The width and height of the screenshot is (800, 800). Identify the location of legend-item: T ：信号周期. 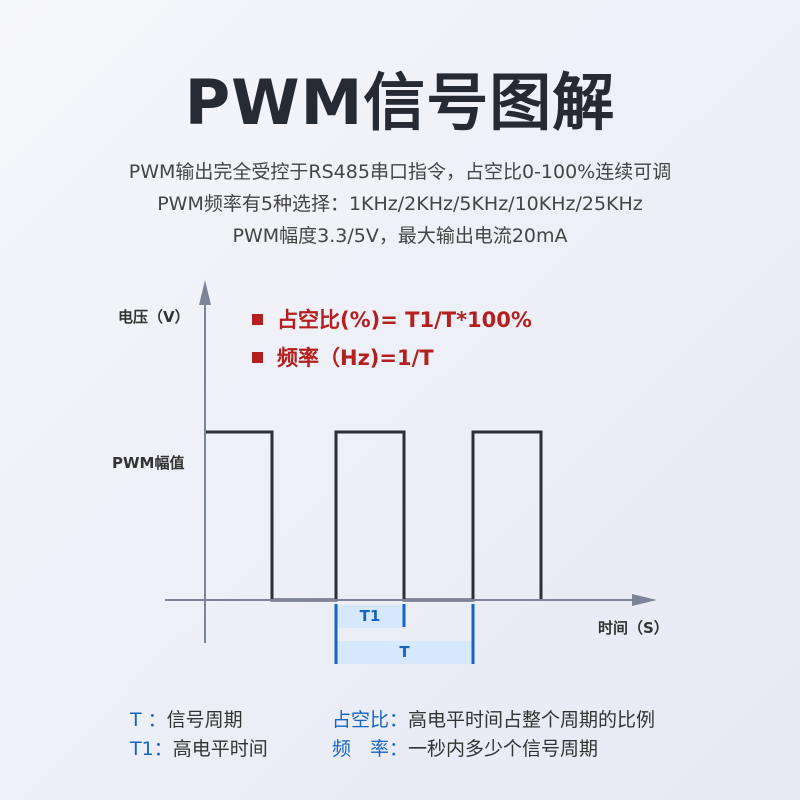
(186, 718).